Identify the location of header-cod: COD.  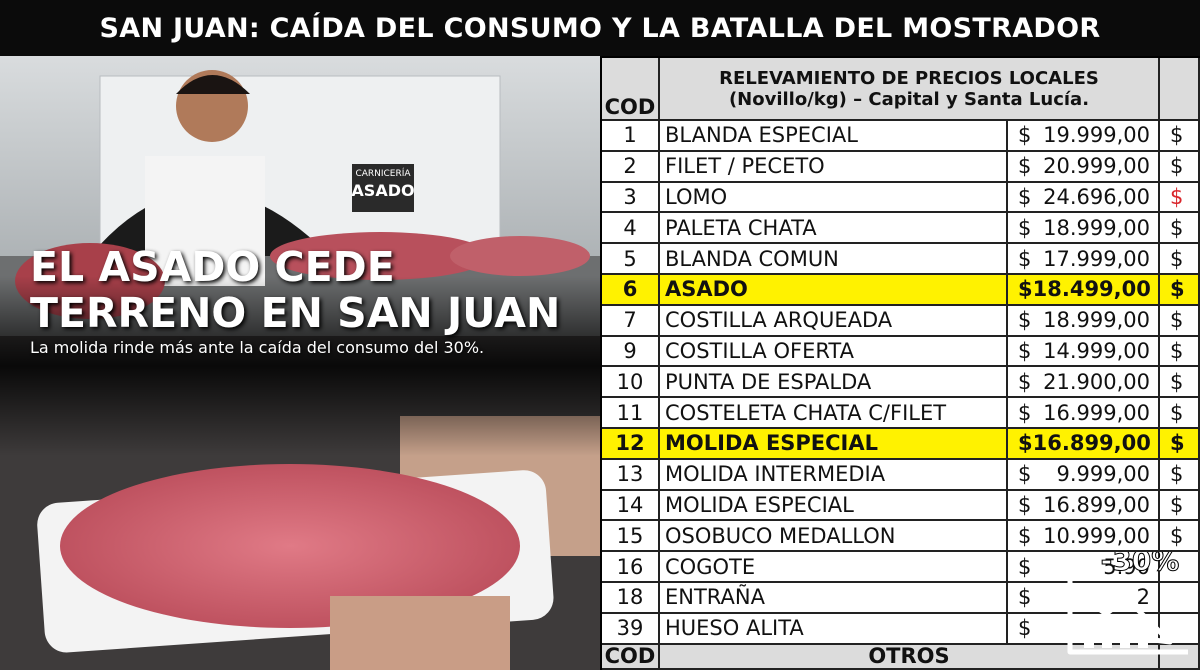
(631, 89).